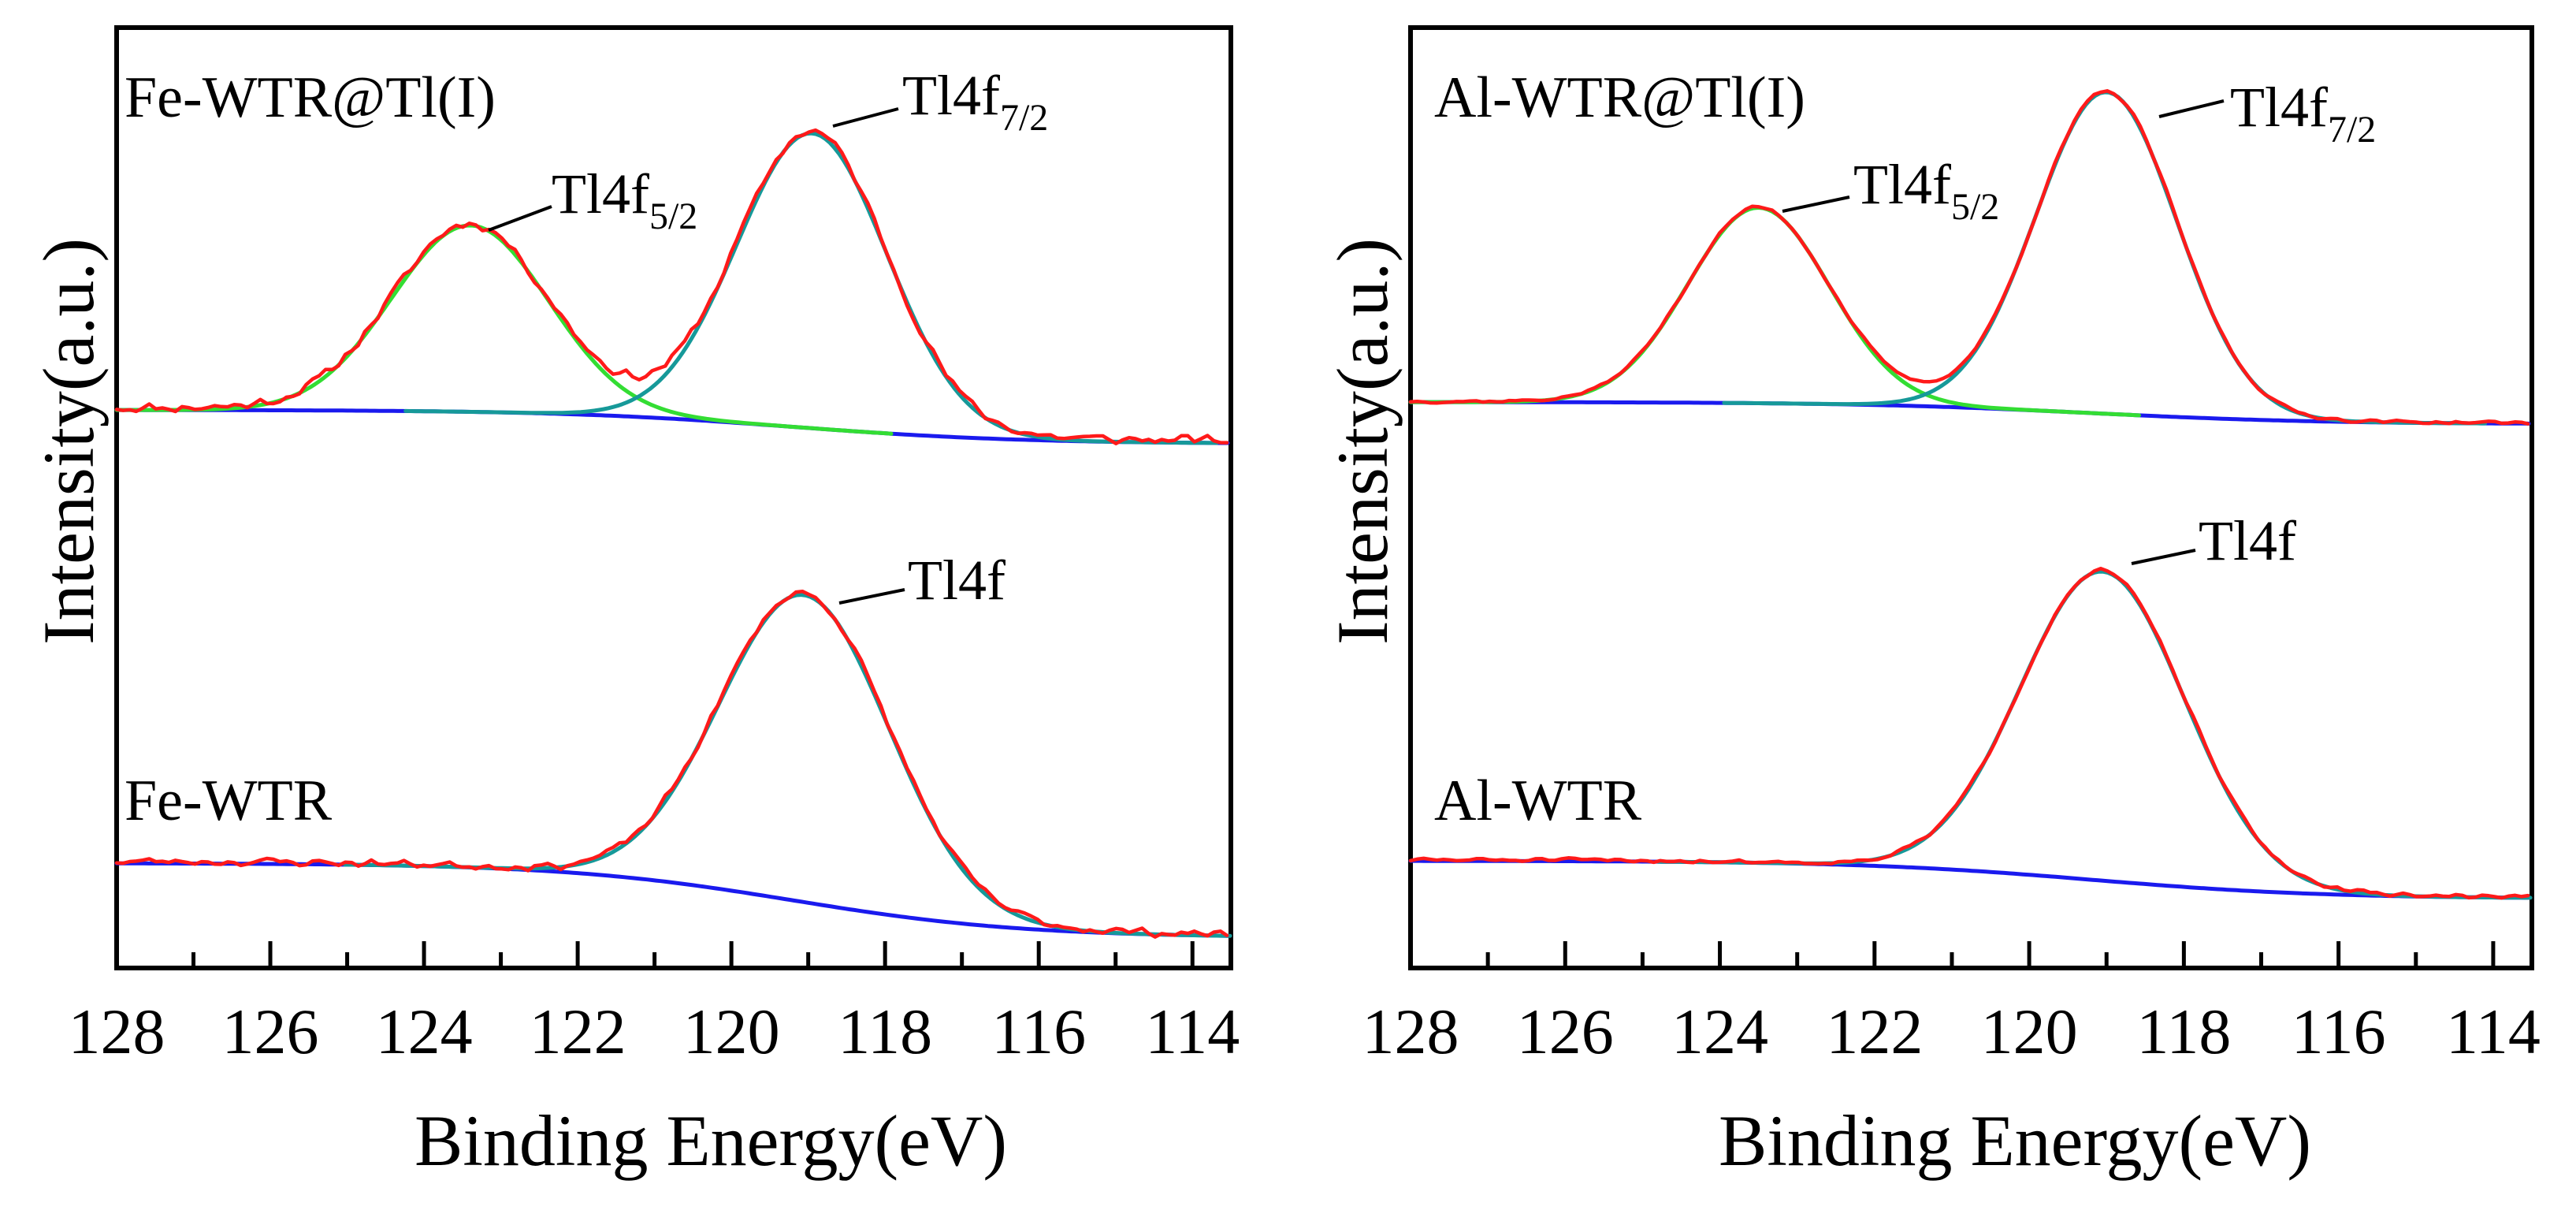 The image size is (2576, 1210). What do you see at coordinates (1538, 801) in the screenshot?
I see `sample-label: Al-WTR` at bounding box center [1538, 801].